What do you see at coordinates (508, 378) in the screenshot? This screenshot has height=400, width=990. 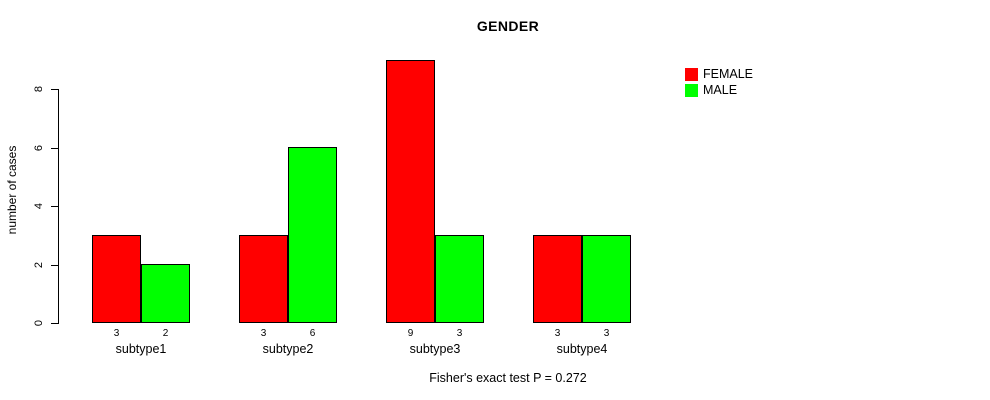 I see `annotation-text: Fisher's exact test P = 0.272` at bounding box center [508, 378].